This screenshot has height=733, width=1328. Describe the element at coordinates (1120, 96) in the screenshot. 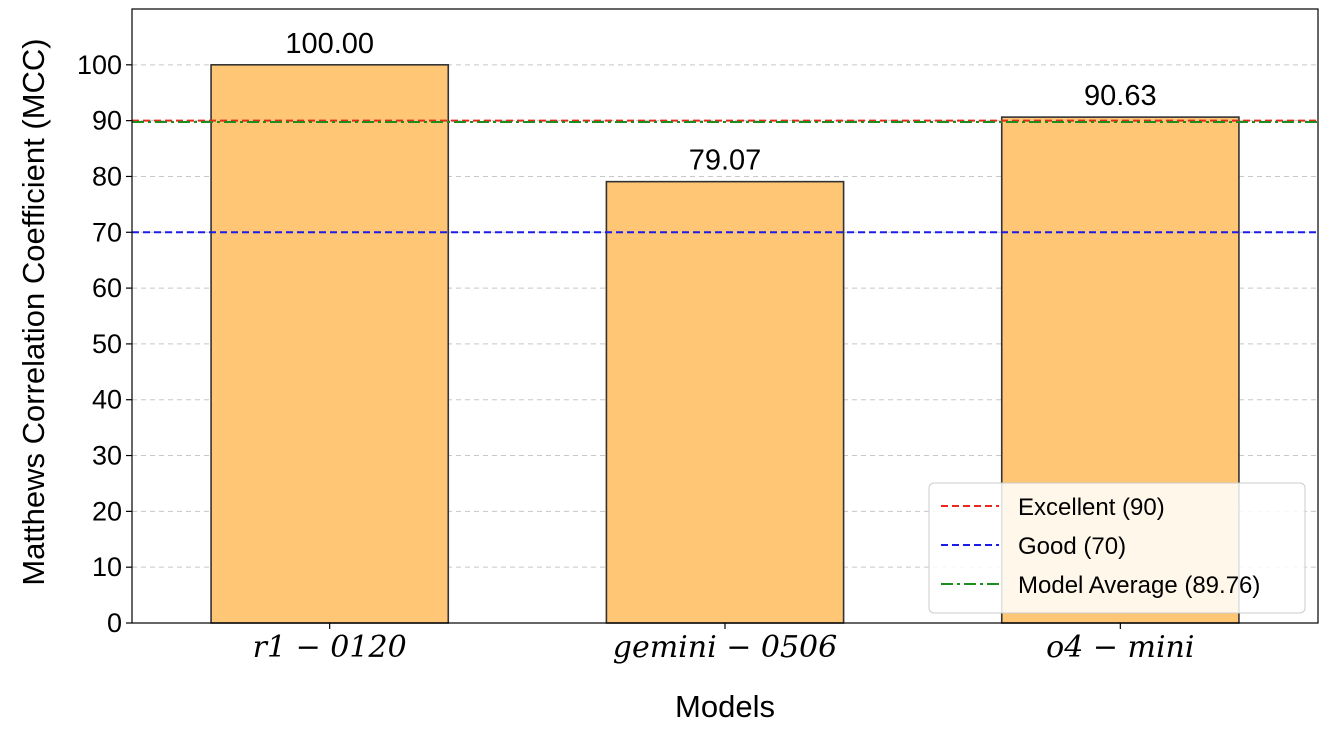

I see `bar-value-label: 90.63` at that location.